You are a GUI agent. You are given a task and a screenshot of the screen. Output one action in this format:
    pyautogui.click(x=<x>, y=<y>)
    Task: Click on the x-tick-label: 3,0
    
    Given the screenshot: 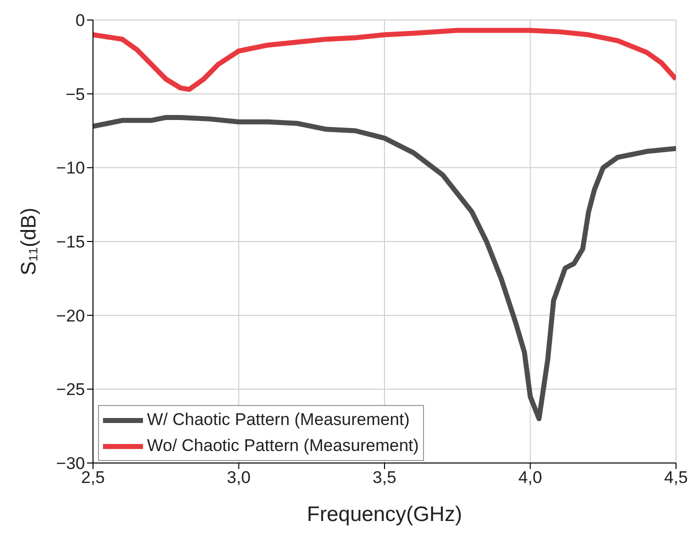 What is the action you would take?
    pyautogui.click(x=238, y=478)
    